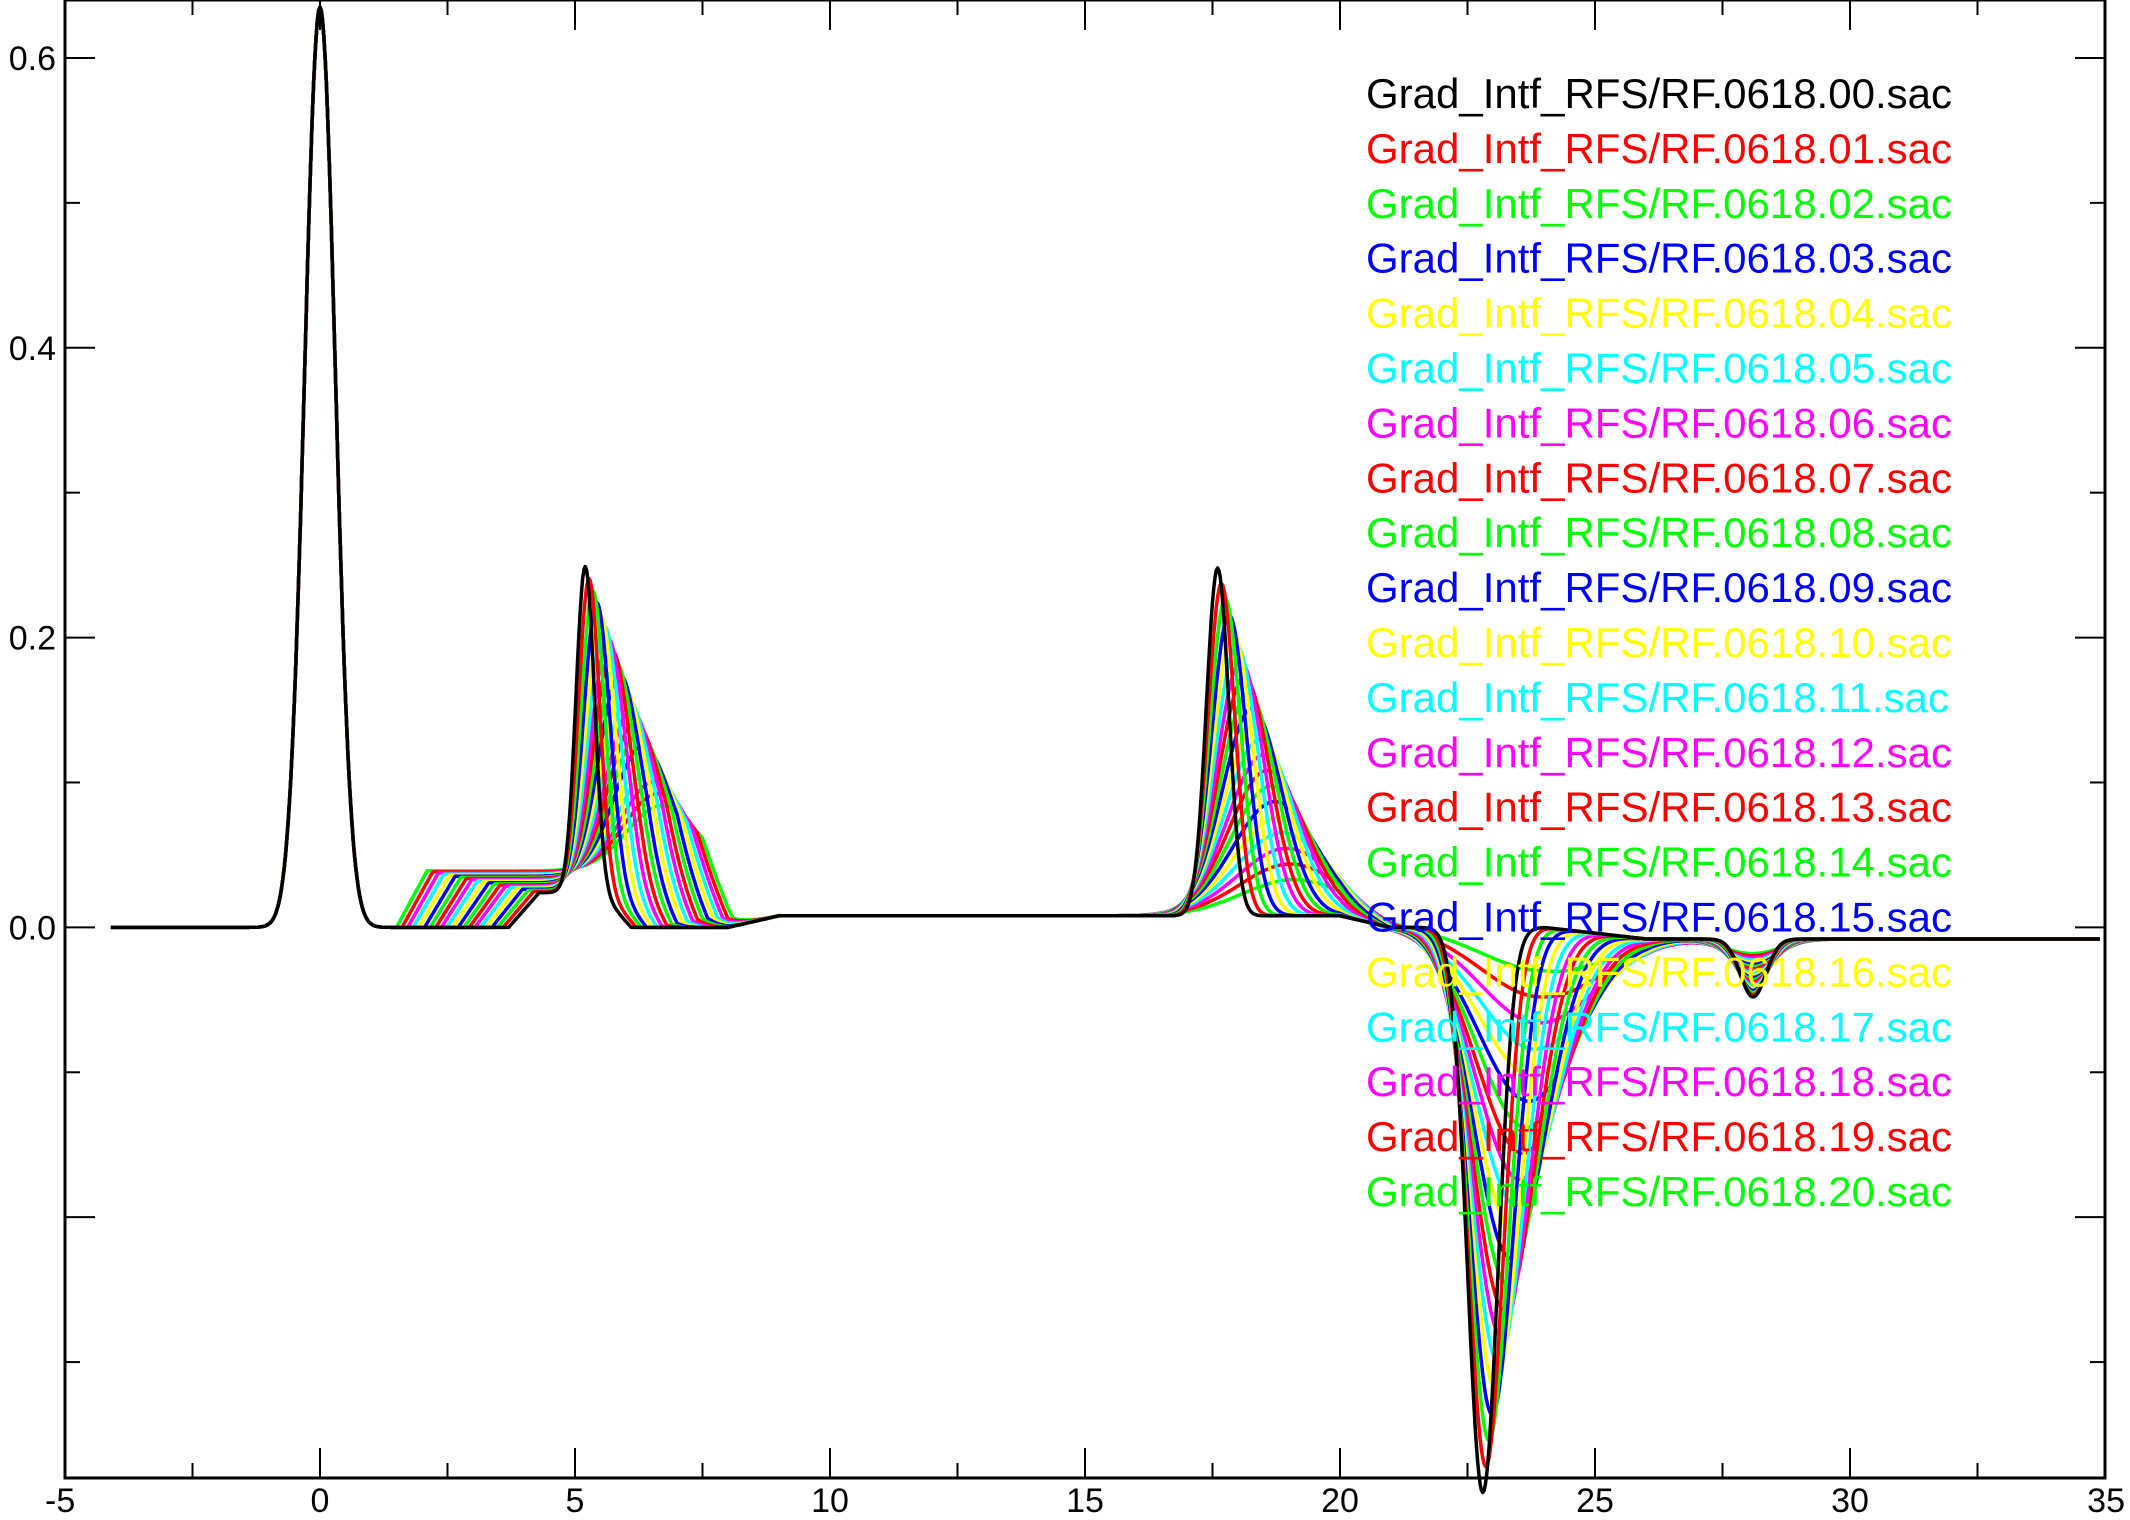 This screenshot has width=2130, height=1520. I want to click on legend-entry: Grad_Intf_RFS/RF.0618.10.sac, so click(1659, 642).